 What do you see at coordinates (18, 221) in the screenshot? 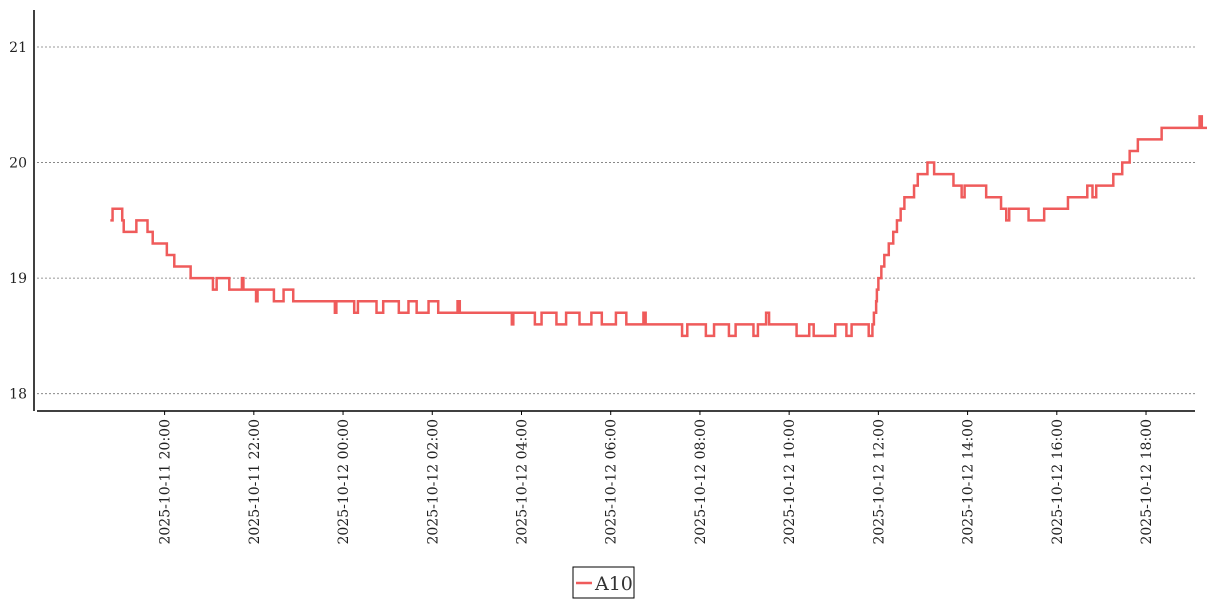
I see `y-tick-labels: 18 19 20 21` at bounding box center [18, 221].